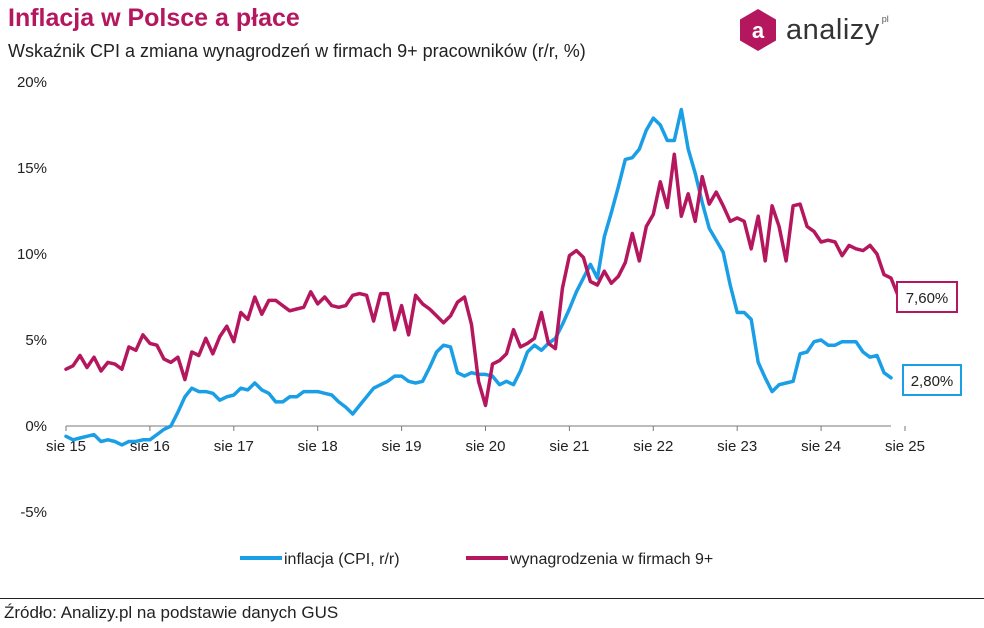  I want to click on x-tick-label: sie 15, so click(66, 446).